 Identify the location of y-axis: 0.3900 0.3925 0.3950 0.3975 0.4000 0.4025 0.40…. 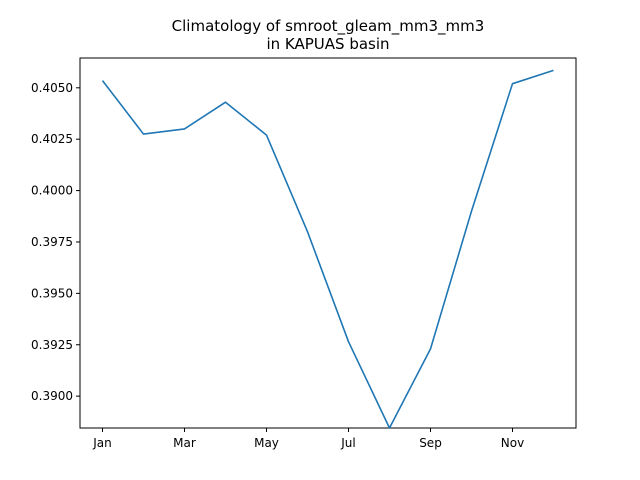
(55, 242).